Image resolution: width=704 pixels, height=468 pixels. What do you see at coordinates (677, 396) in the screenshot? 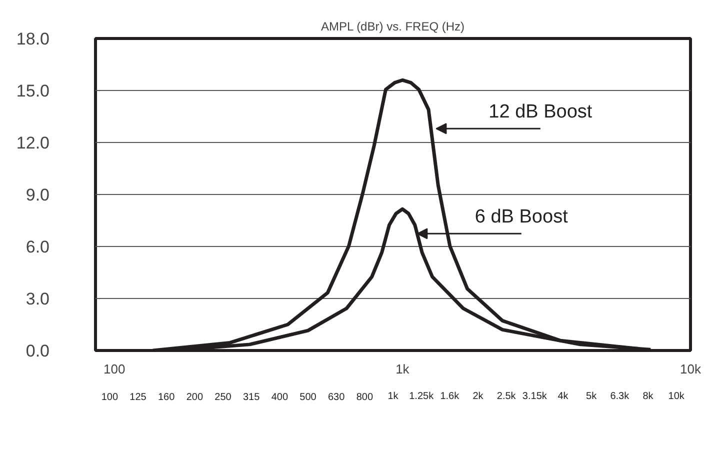
I see `text: 10k` at bounding box center [677, 396].